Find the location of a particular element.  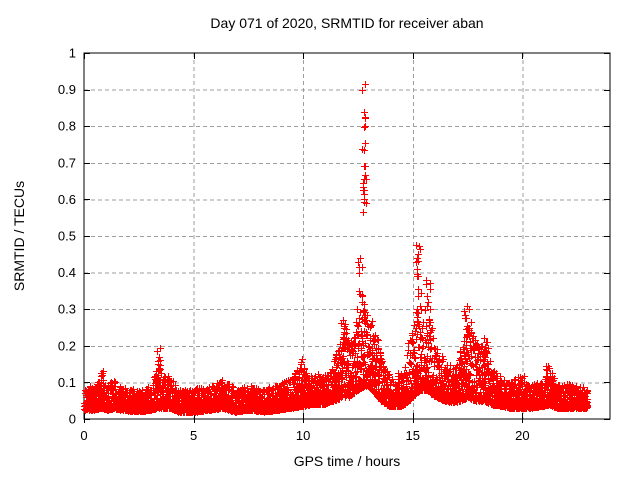

x-tick-label: 20 is located at coordinates (522, 435).